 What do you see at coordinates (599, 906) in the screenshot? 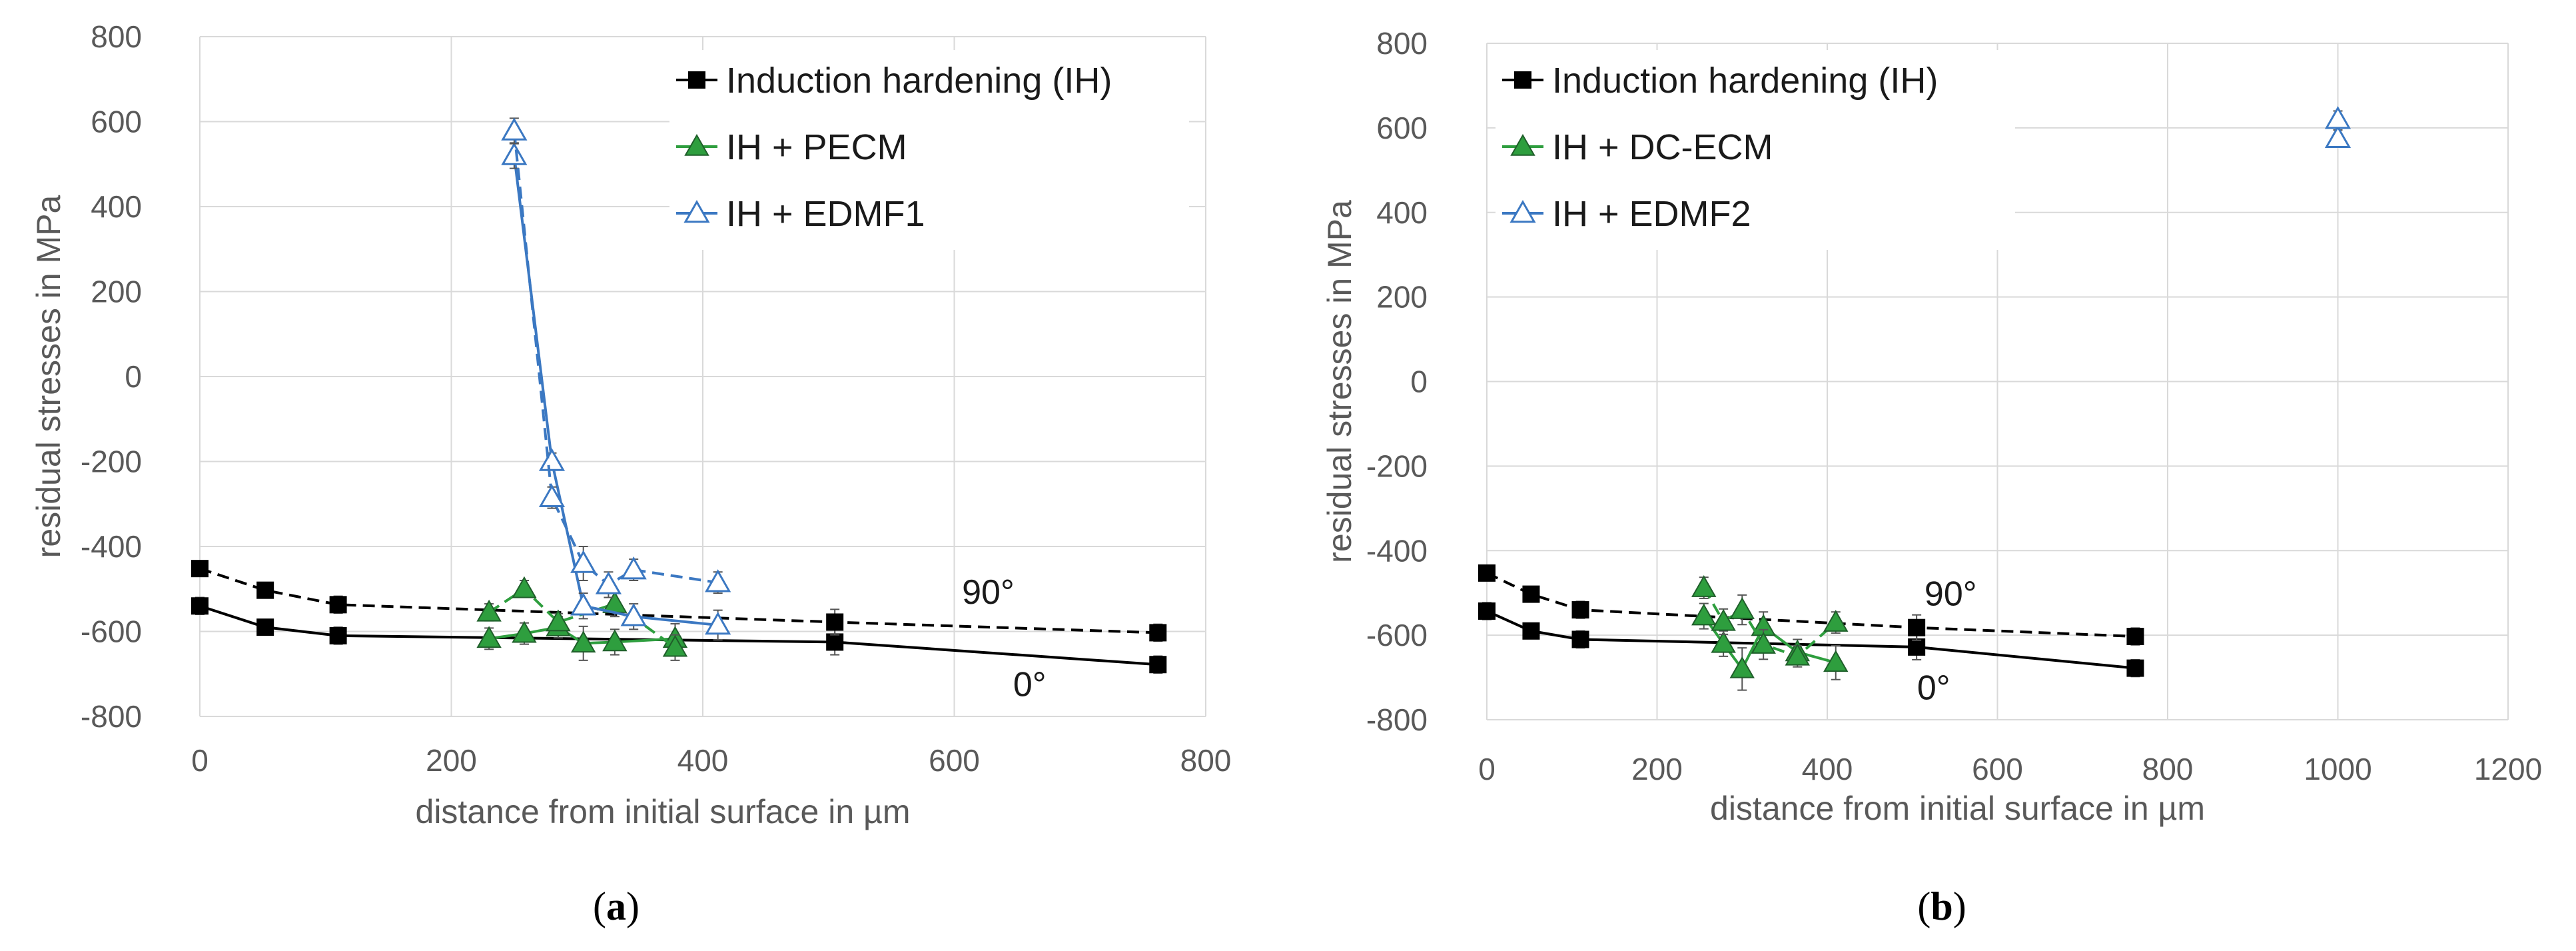
I see `chart-a-caption-open: (` at bounding box center [599, 906].